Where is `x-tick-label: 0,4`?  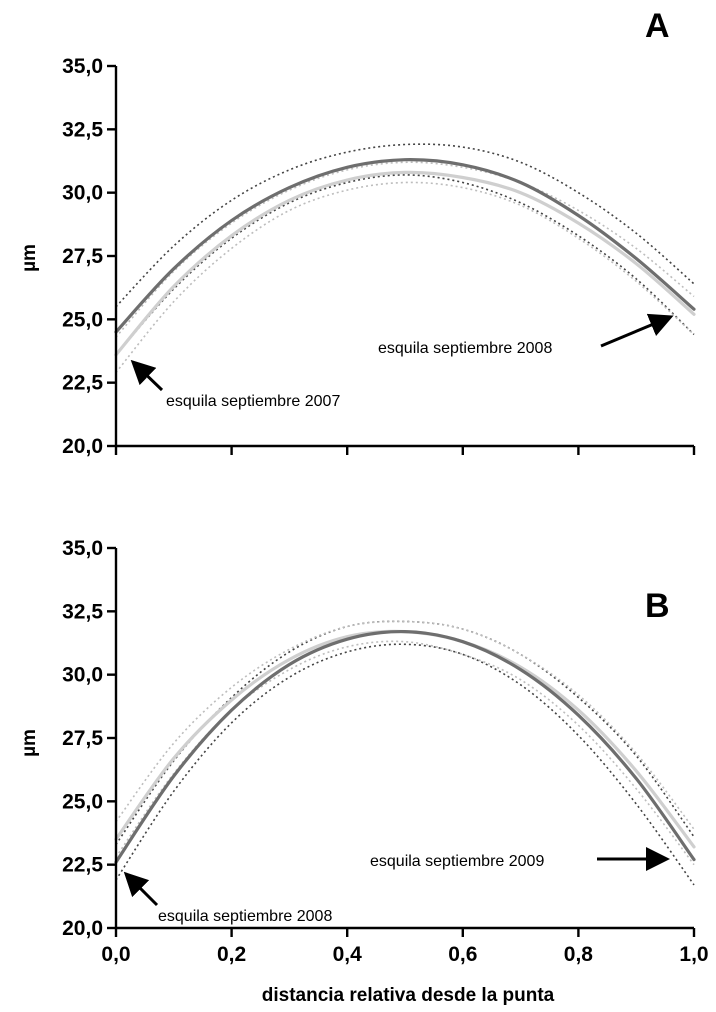 x-tick-label: 0,4 is located at coordinates (348, 954).